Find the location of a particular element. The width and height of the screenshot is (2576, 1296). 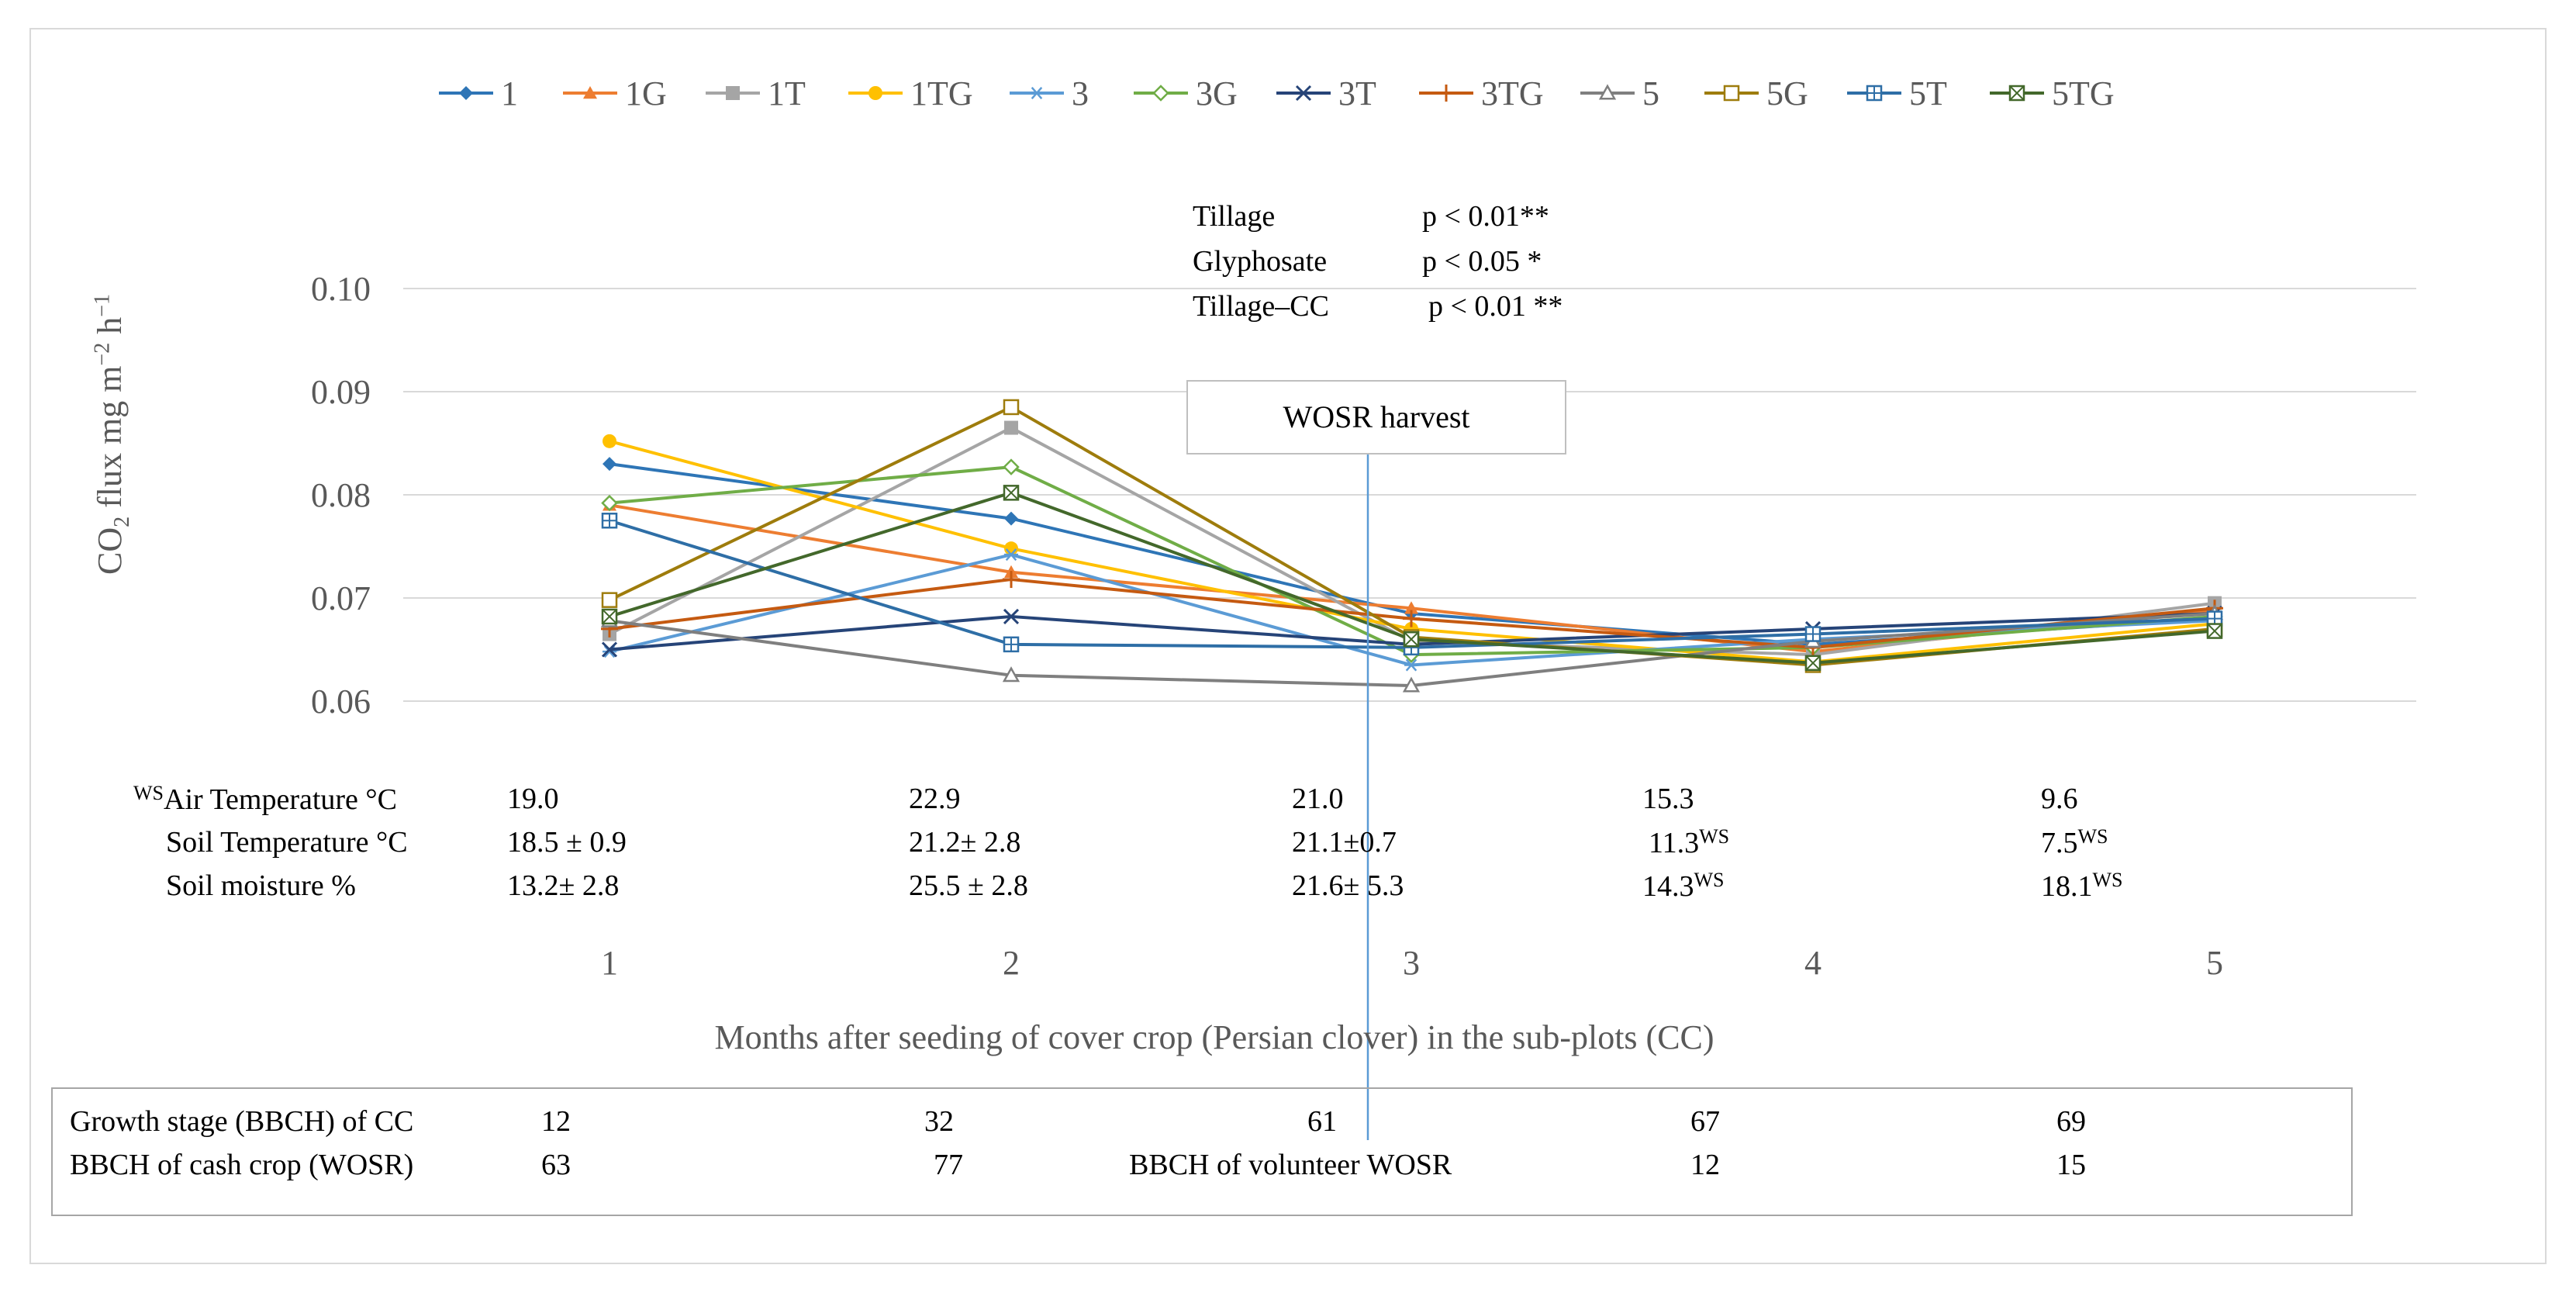

soil-moisture-value: 18.1WS is located at coordinates (2082, 886).